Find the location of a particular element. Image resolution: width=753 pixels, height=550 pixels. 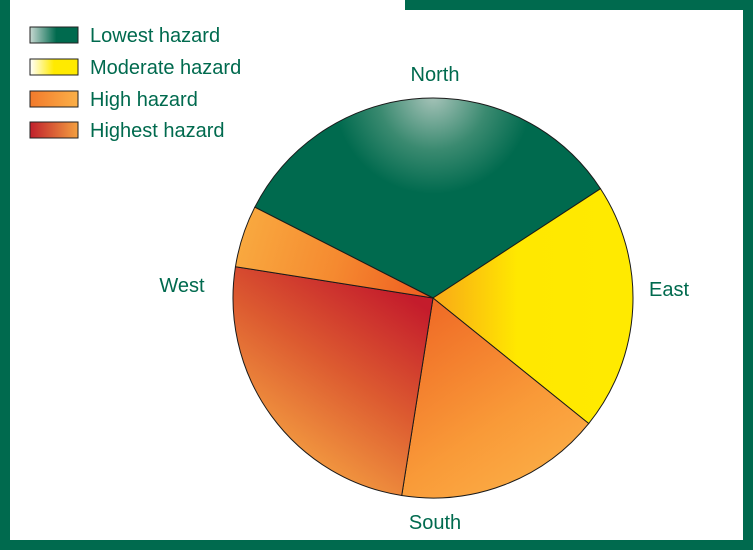

legend-swatch-moderate is located at coordinates (54, 67).